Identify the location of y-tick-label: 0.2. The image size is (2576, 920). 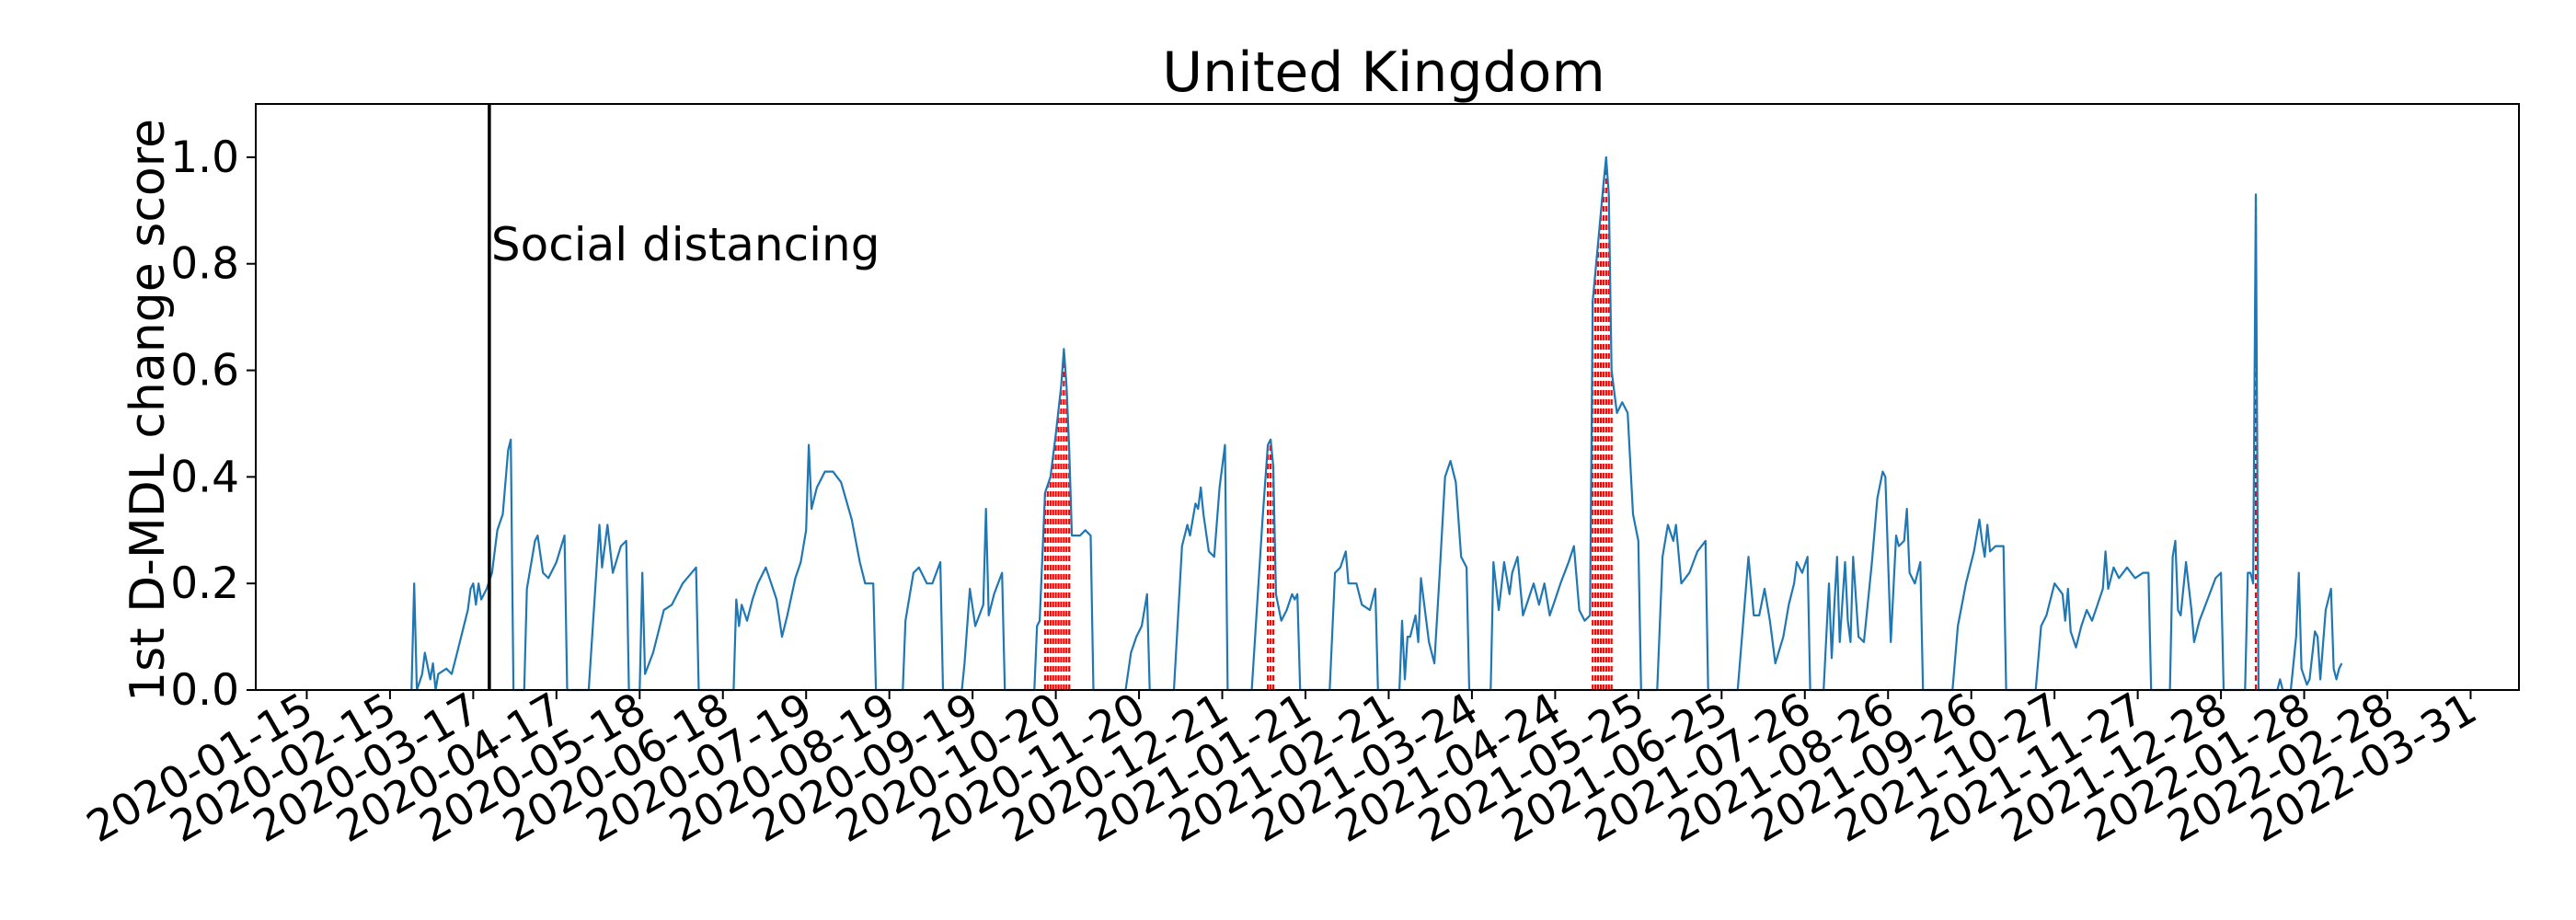
(204, 583).